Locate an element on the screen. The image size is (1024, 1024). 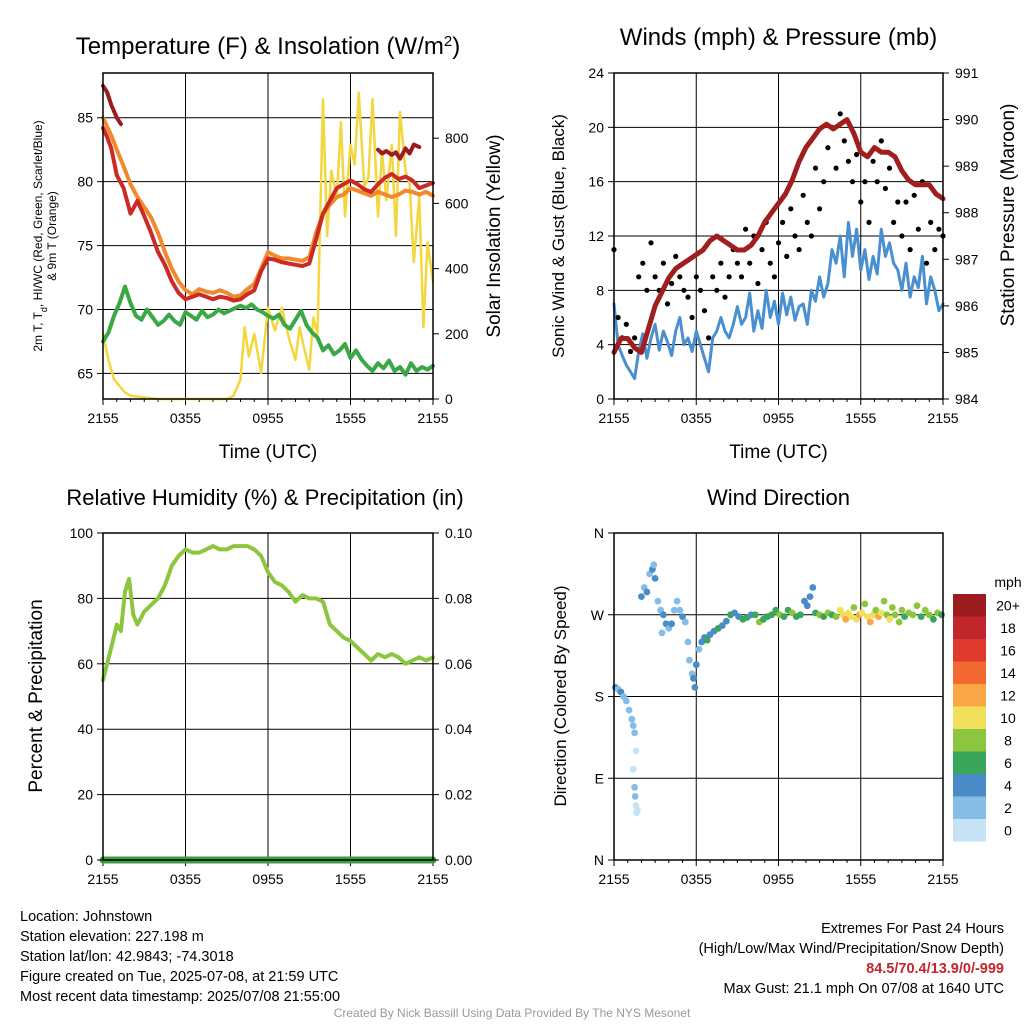
colorbar-label: 18 is located at coordinates (1008, 628).